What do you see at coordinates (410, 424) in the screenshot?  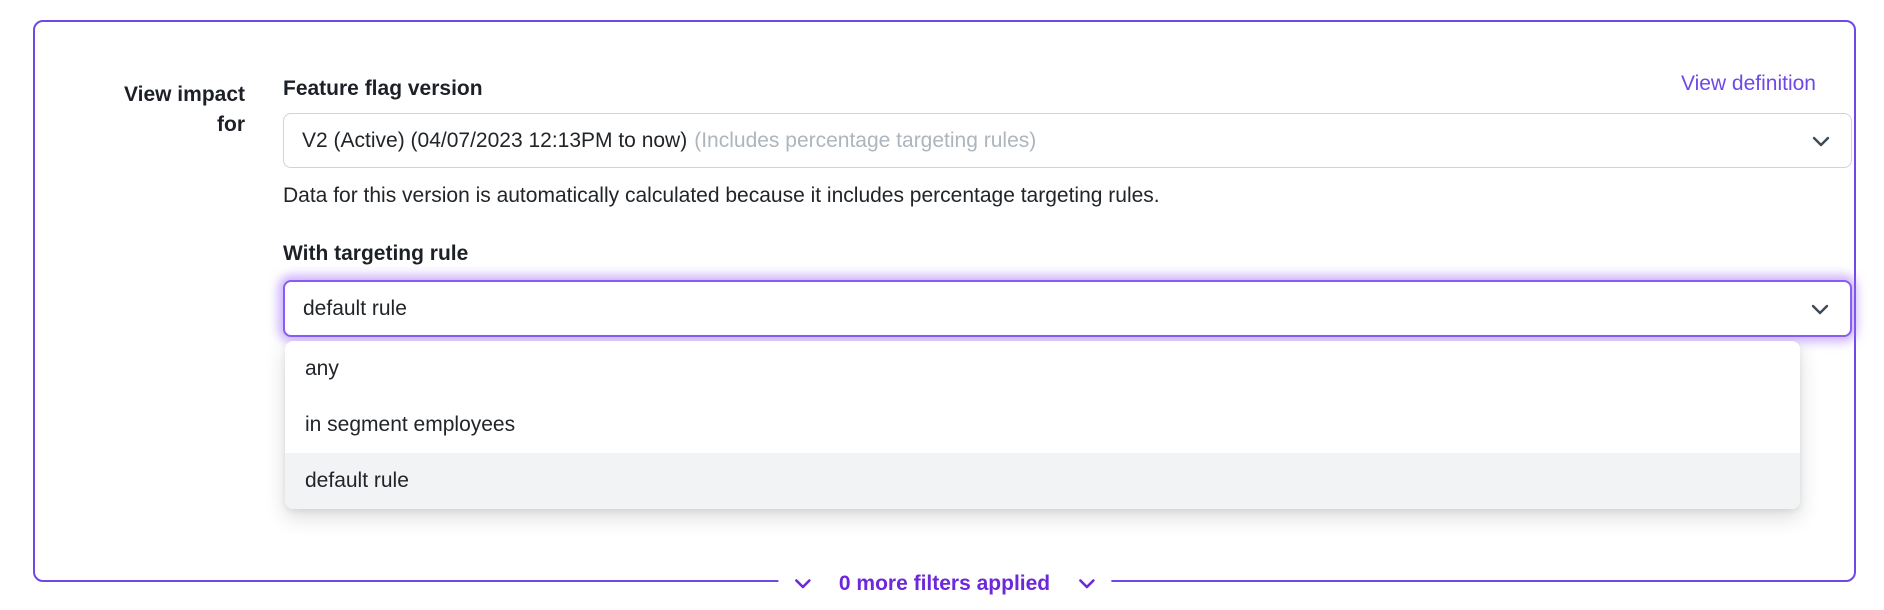 I see `dropdown-option: in segment employees` at bounding box center [410, 424].